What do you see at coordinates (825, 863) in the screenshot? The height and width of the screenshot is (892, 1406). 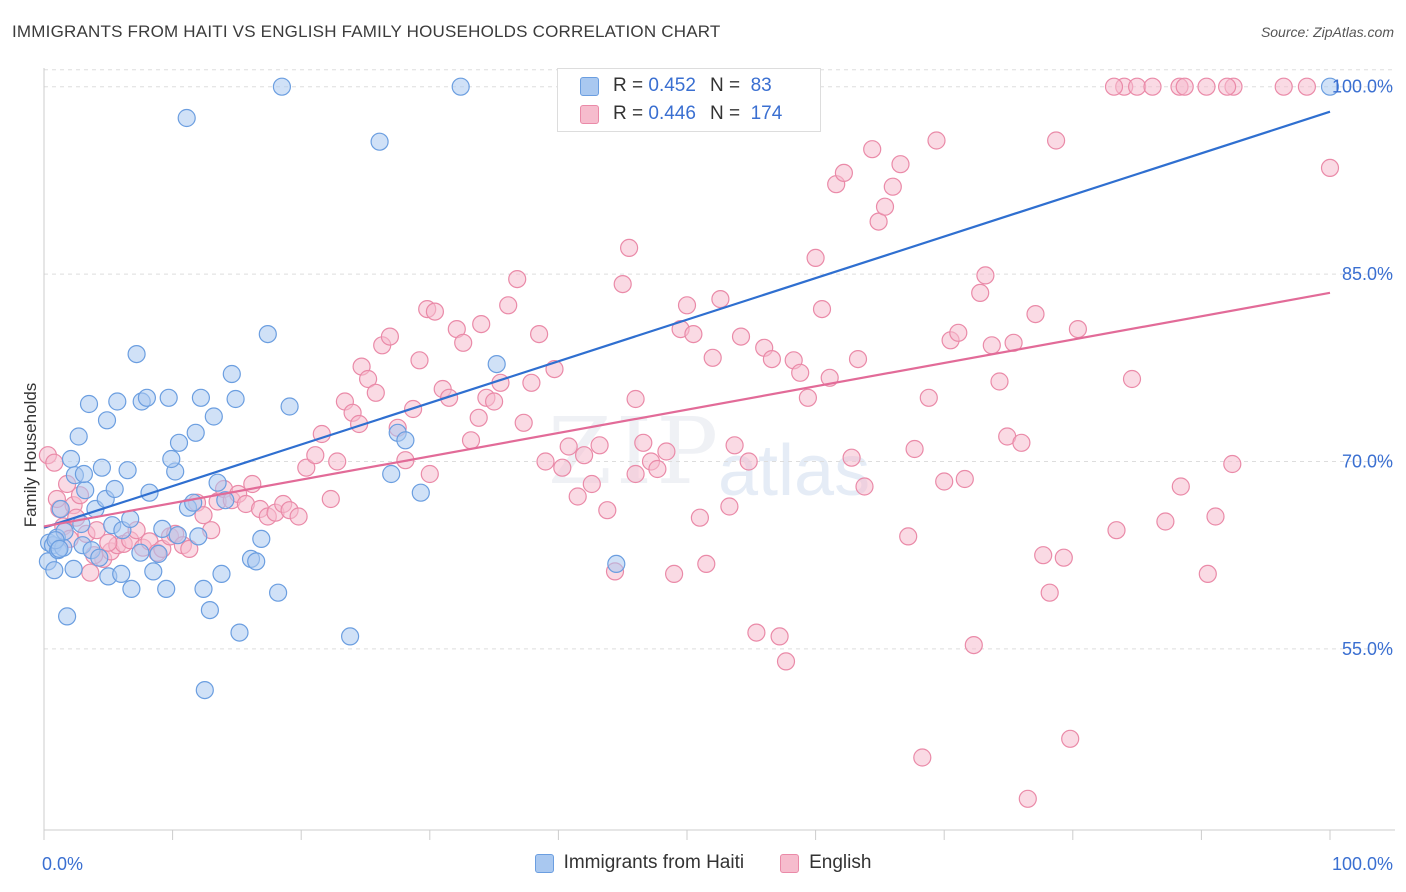 I see `legend-item-english: English` at bounding box center [825, 863].